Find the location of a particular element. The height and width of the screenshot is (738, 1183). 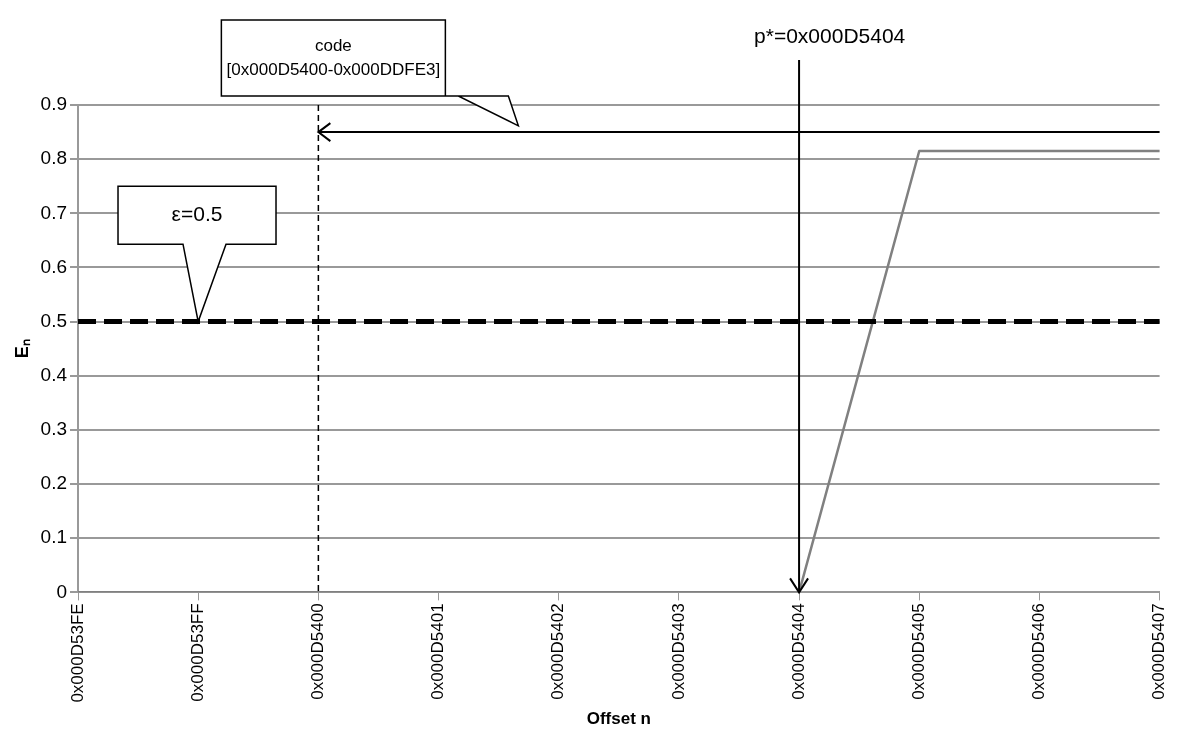

annotation: p*=0x000D5404 is located at coordinates (830, 35).